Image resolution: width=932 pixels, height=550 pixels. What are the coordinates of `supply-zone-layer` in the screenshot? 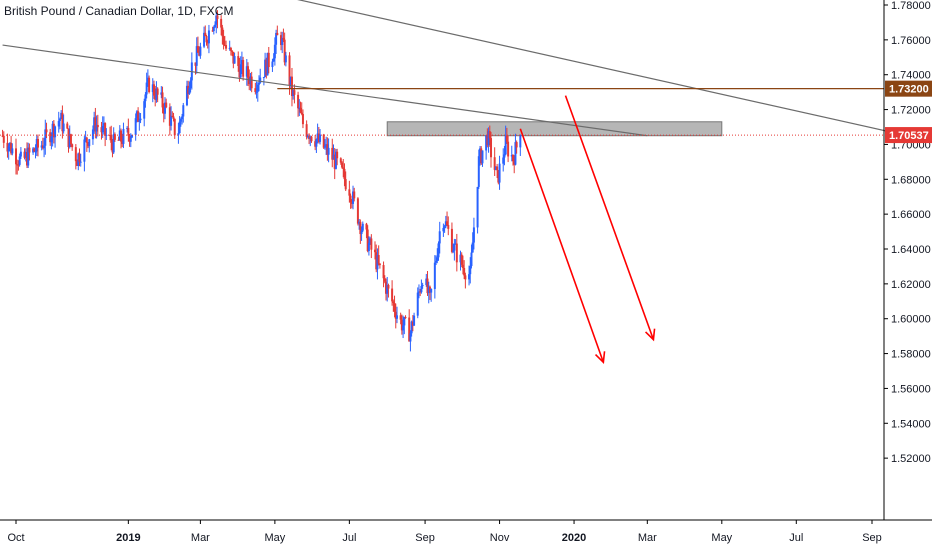 It's located at (554, 129).